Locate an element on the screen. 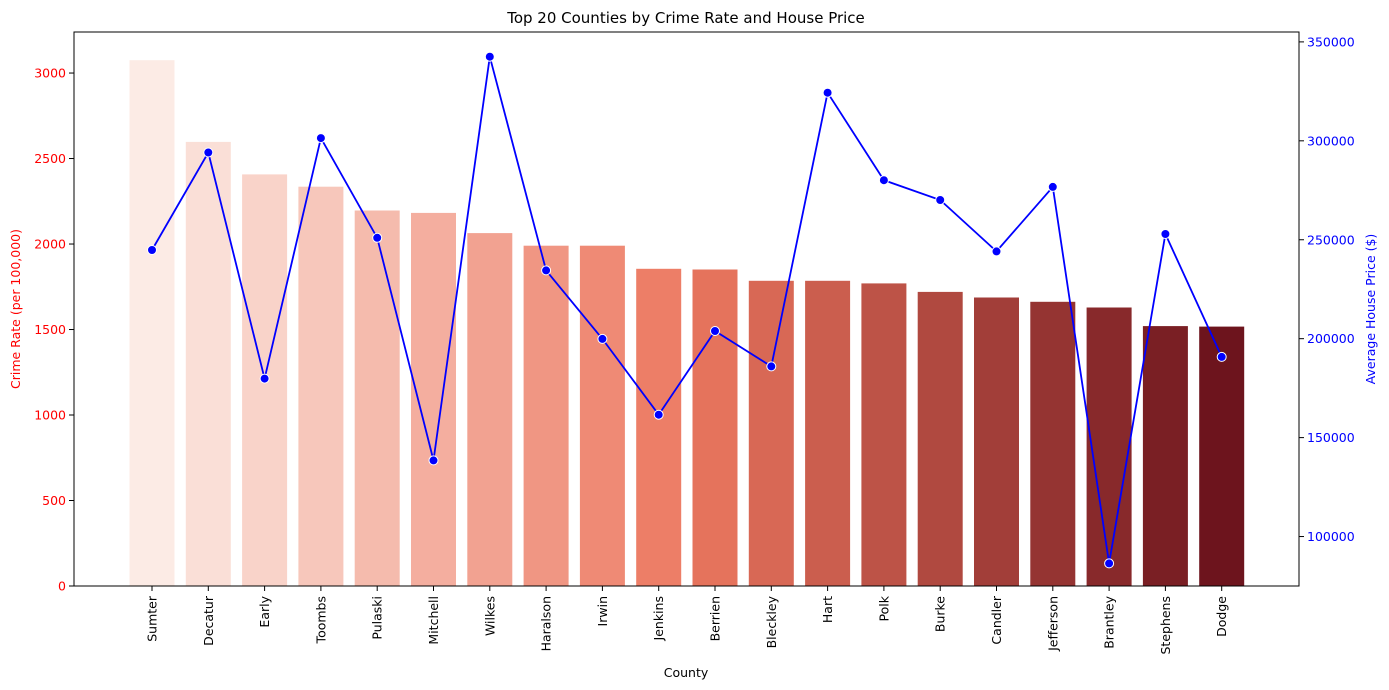 The width and height of the screenshot is (1389, 690). x-tick-label-jefferson: Jefferson is located at coordinates (1052, 624).